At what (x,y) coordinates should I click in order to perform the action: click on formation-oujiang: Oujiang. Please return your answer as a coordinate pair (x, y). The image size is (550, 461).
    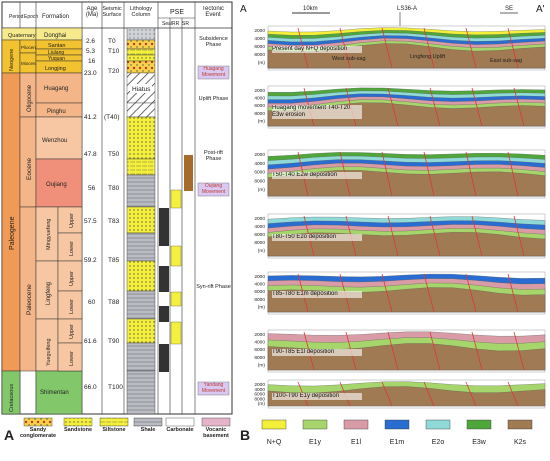
    Looking at the image, I should click on (56, 185).